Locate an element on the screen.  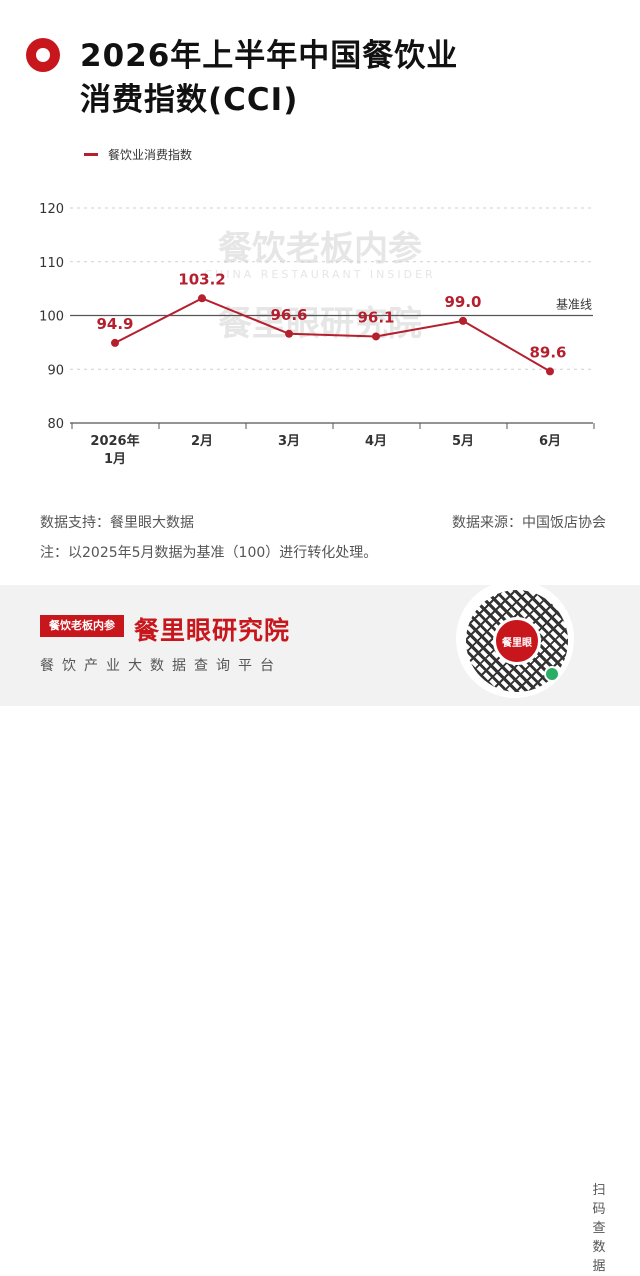
brand-tagline: 餐饮产业大数据查询平台 is located at coordinates (161, 666).